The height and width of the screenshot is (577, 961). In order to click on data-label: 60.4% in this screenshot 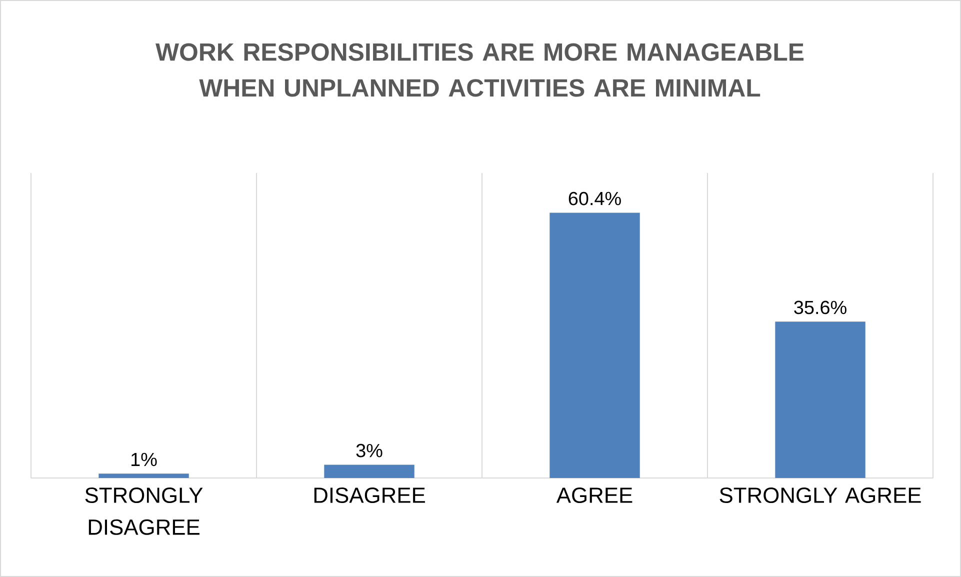, I will do `click(594, 199)`.